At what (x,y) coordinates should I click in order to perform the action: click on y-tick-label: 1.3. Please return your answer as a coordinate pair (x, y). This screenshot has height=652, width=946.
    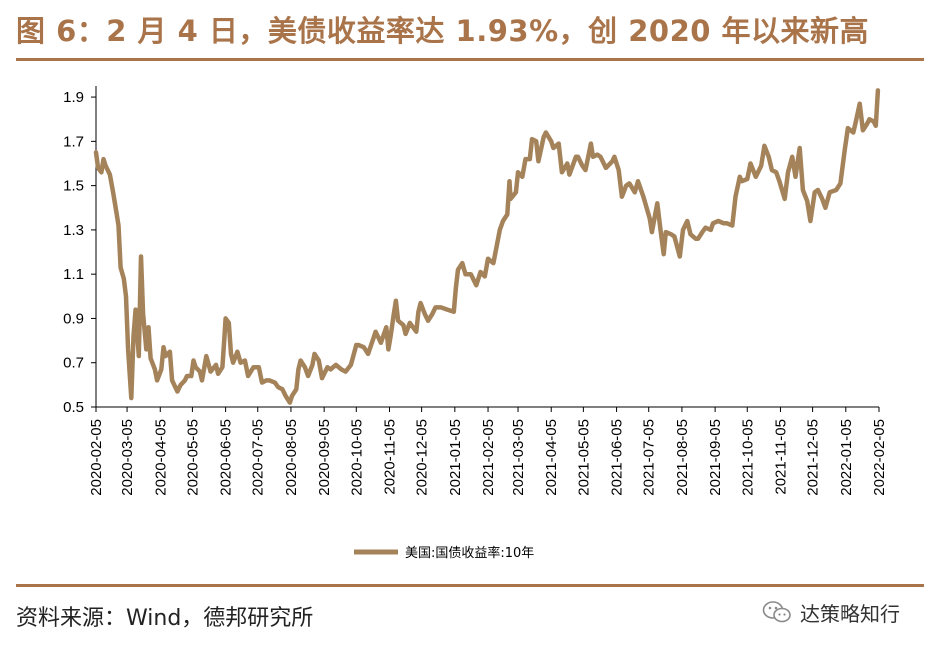
    Looking at the image, I should click on (73, 230).